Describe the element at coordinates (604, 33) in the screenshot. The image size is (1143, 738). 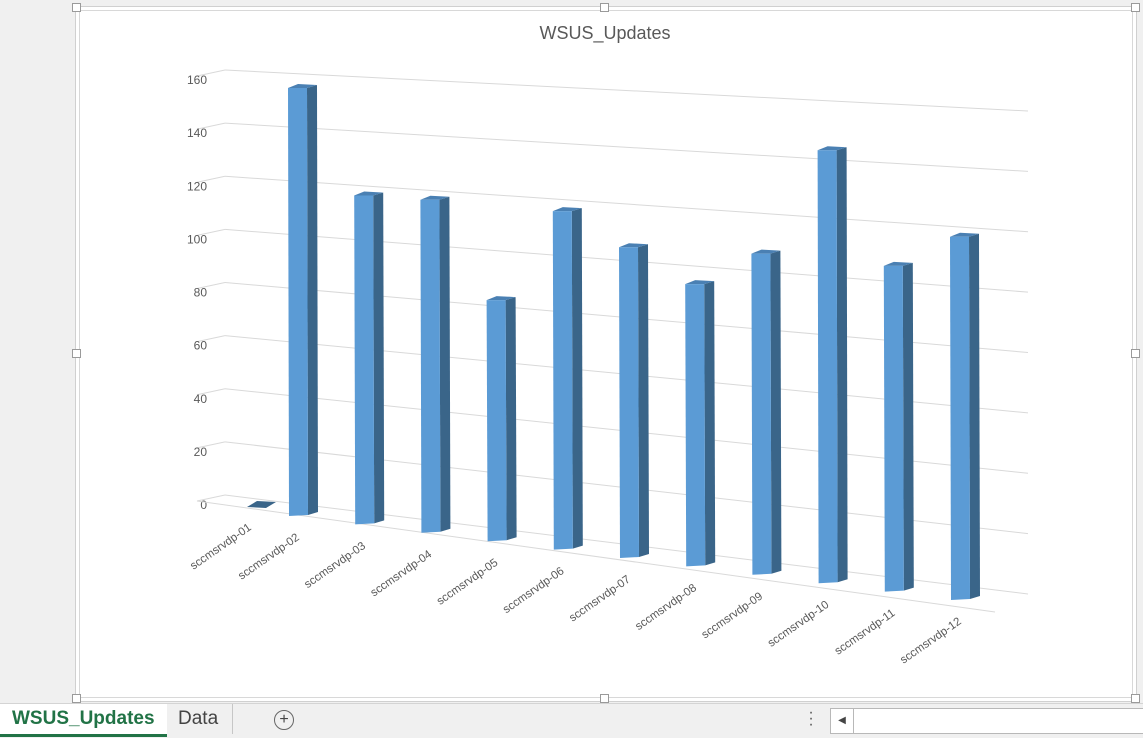
I see `chart-title: WSUS_Updates` at that location.